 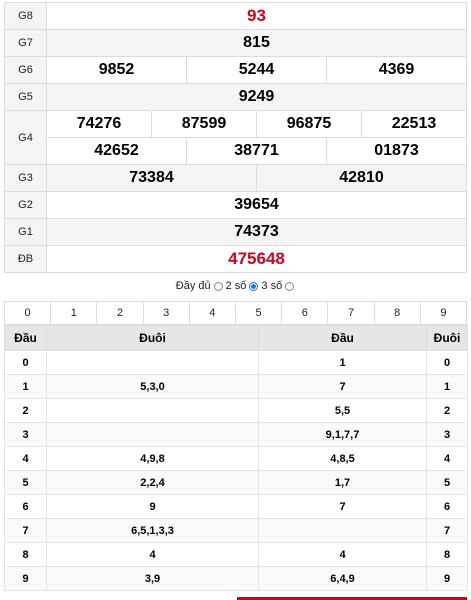 I want to click on radio-full, so click(x=218, y=286).